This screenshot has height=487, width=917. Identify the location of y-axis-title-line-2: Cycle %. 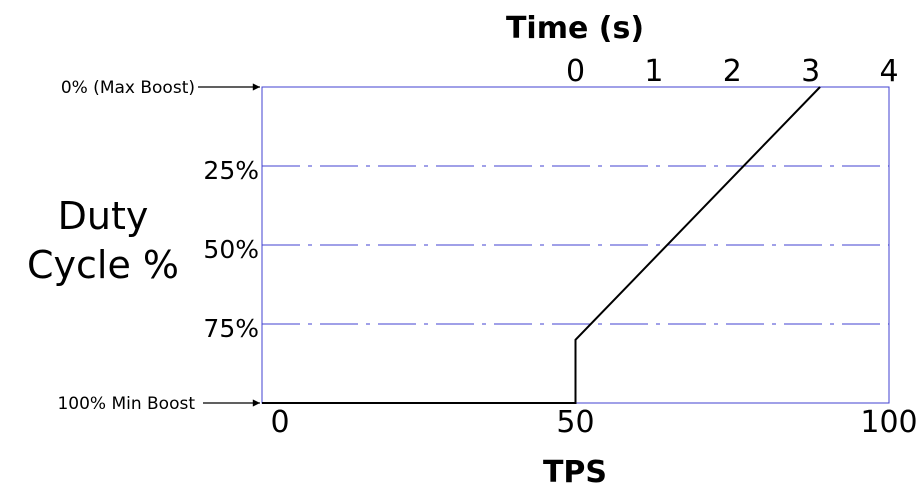
(103, 265).